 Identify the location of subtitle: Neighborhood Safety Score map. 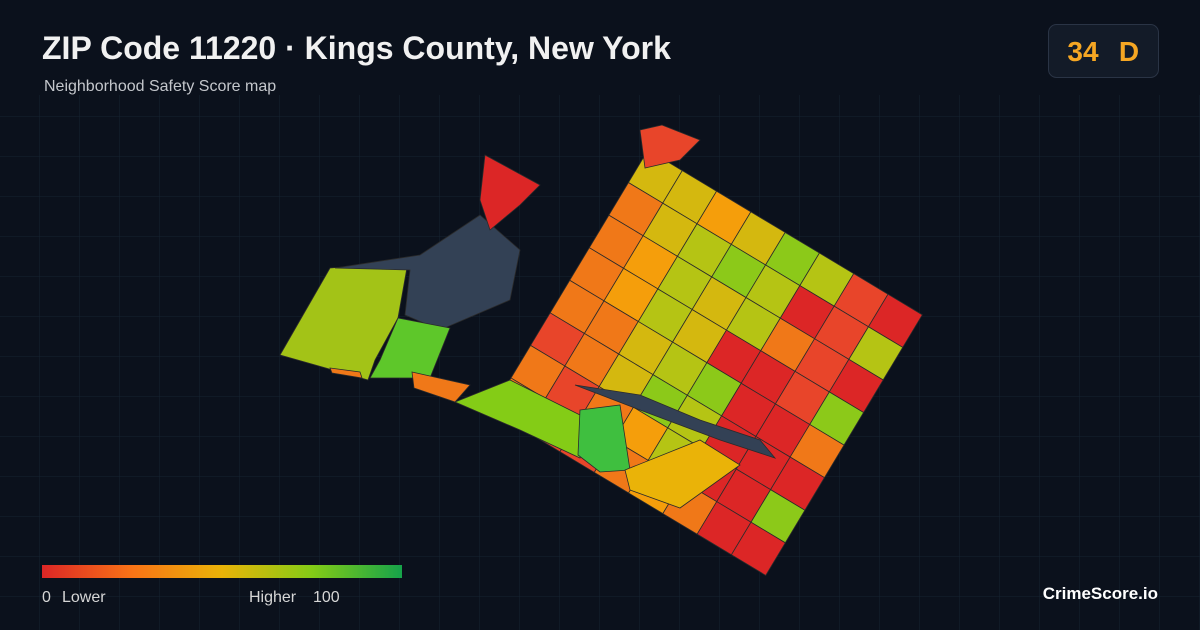
(160, 86).